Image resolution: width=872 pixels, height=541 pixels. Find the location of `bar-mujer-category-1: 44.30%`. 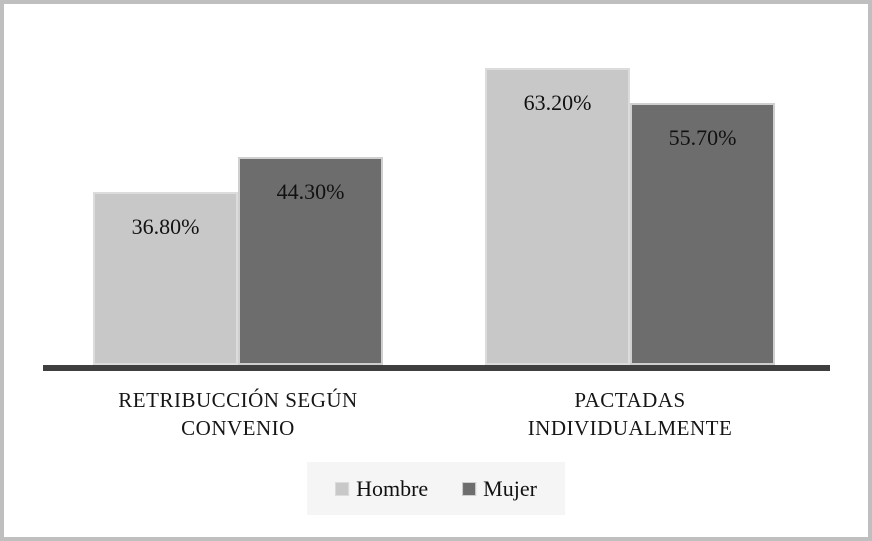

bar-mujer-category-1: 44.30% is located at coordinates (310, 261).